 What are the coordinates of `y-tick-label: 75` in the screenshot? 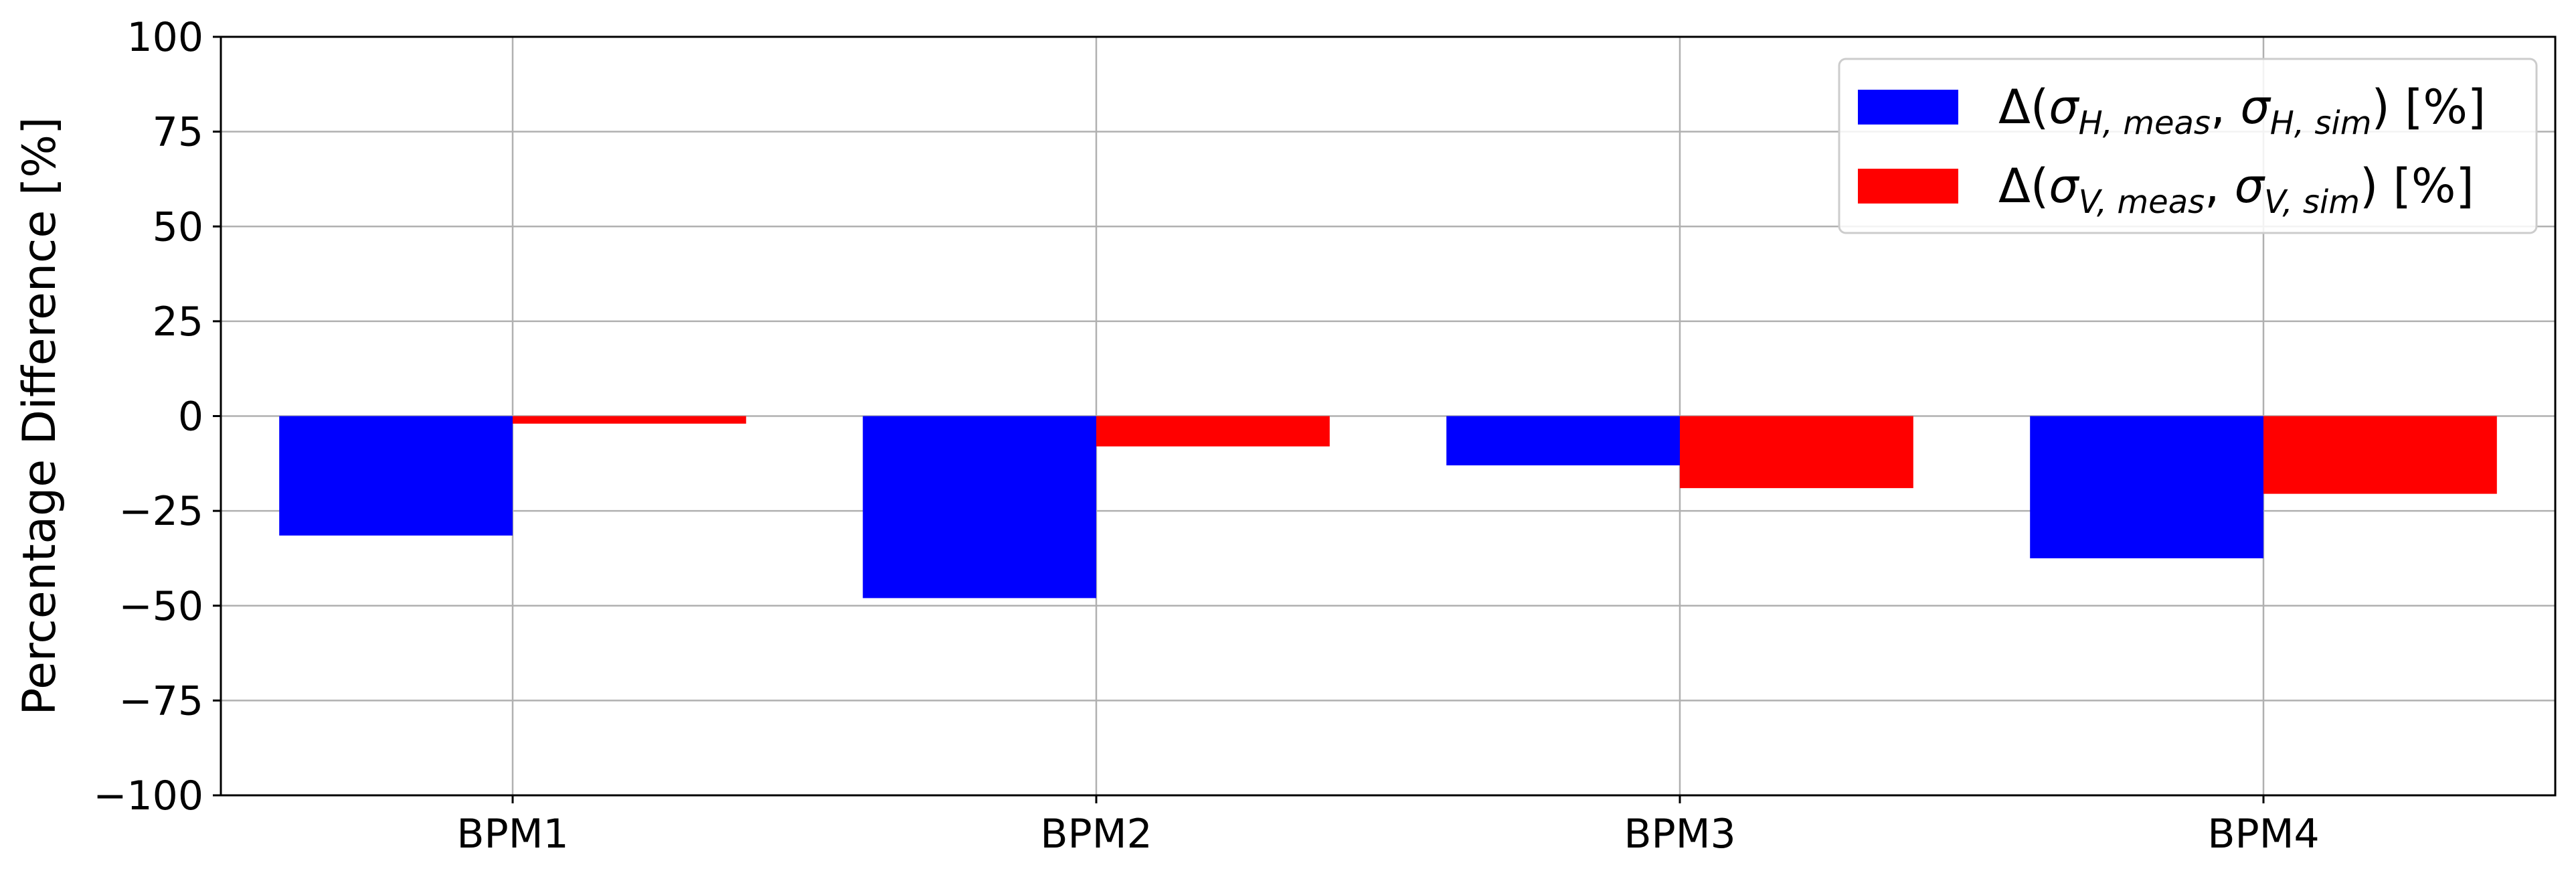 It's located at (178, 132).